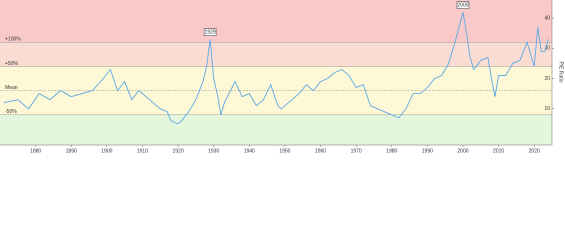  What do you see at coordinates (213, 151) in the screenshot?
I see `x-tick-label: 1930` at bounding box center [213, 151].